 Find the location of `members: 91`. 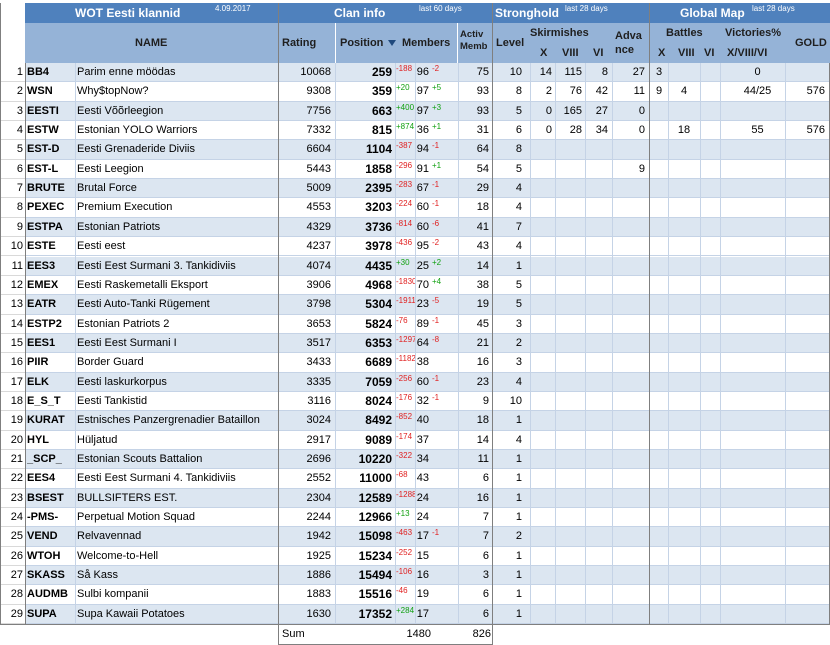

members: 91 is located at coordinates (422, 168).